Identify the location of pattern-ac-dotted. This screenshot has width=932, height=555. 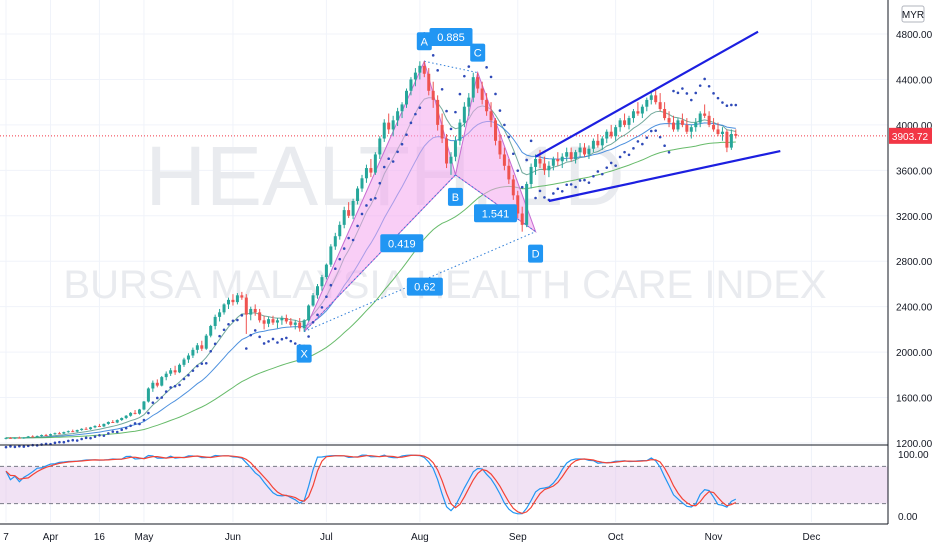
(451, 67).